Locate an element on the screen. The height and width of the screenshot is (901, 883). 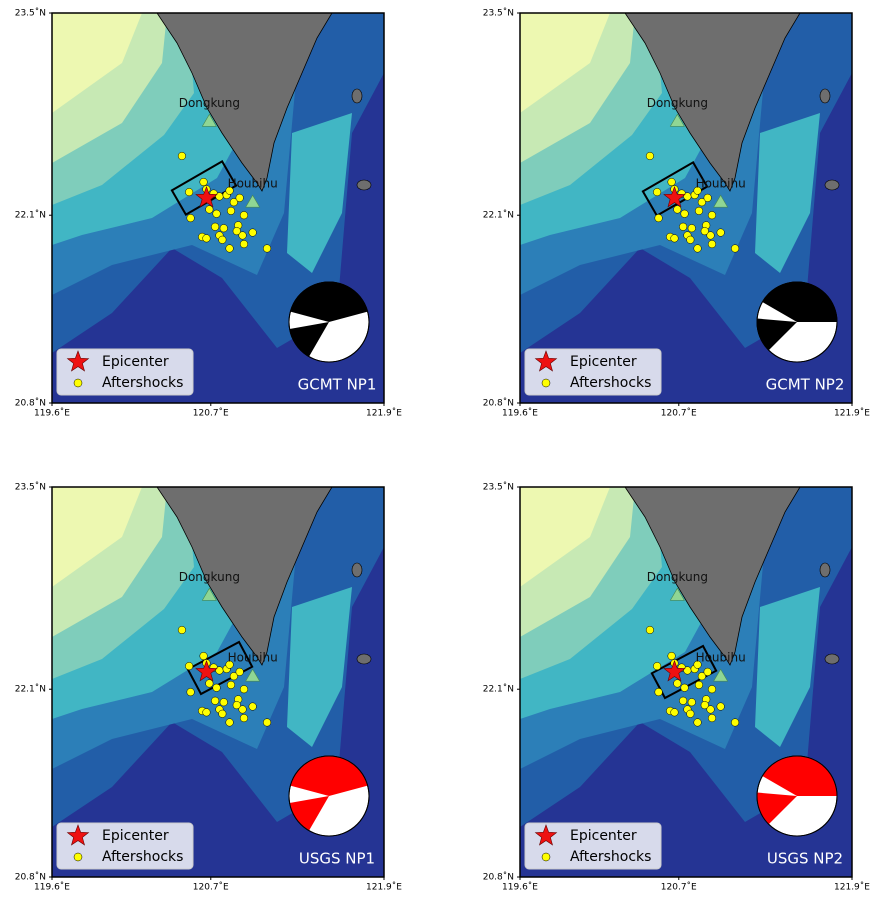
place-name: Dongkung is located at coordinates (209, 577).